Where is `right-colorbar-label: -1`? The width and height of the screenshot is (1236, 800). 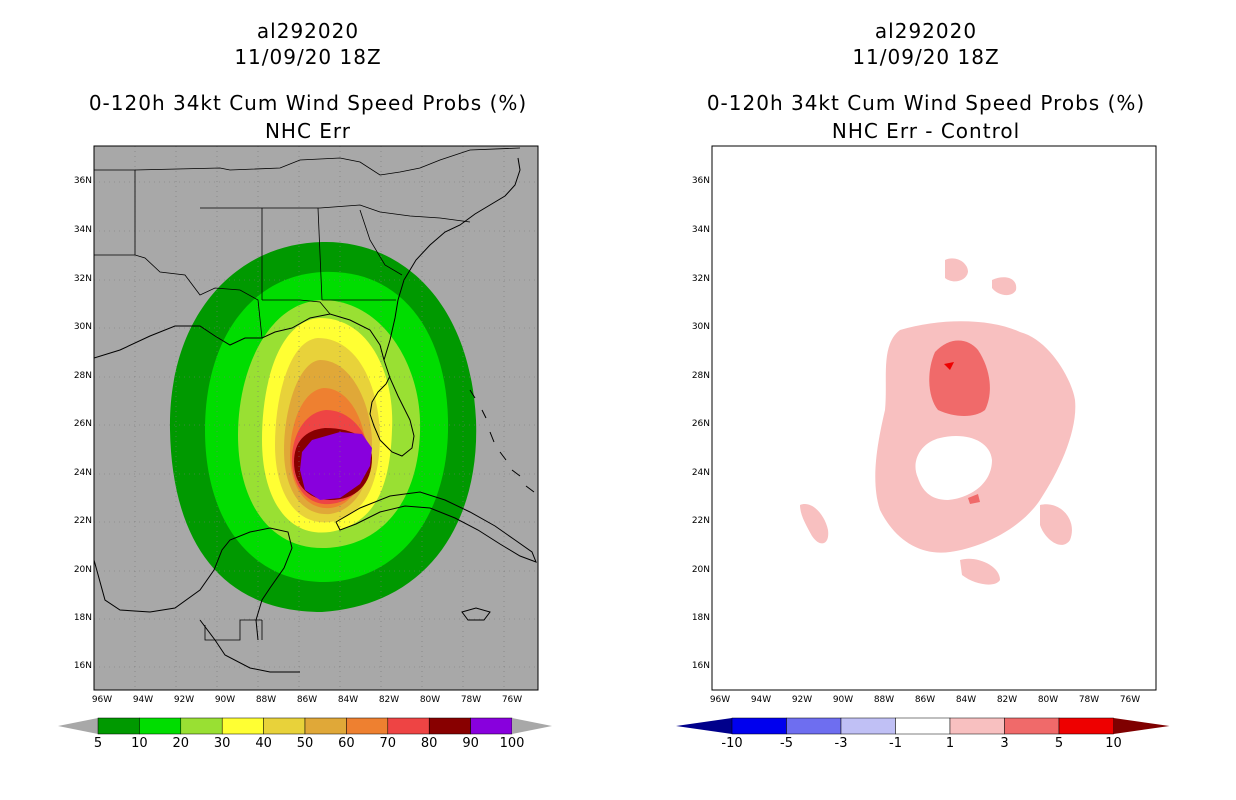
right-colorbar-label: -1 is located at coordinates (895, 743).